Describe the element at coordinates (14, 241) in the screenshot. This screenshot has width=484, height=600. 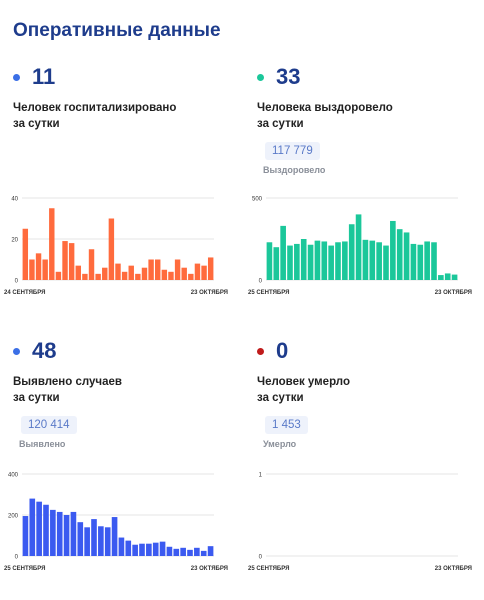
I see `y-tick-label: 20` at that location.